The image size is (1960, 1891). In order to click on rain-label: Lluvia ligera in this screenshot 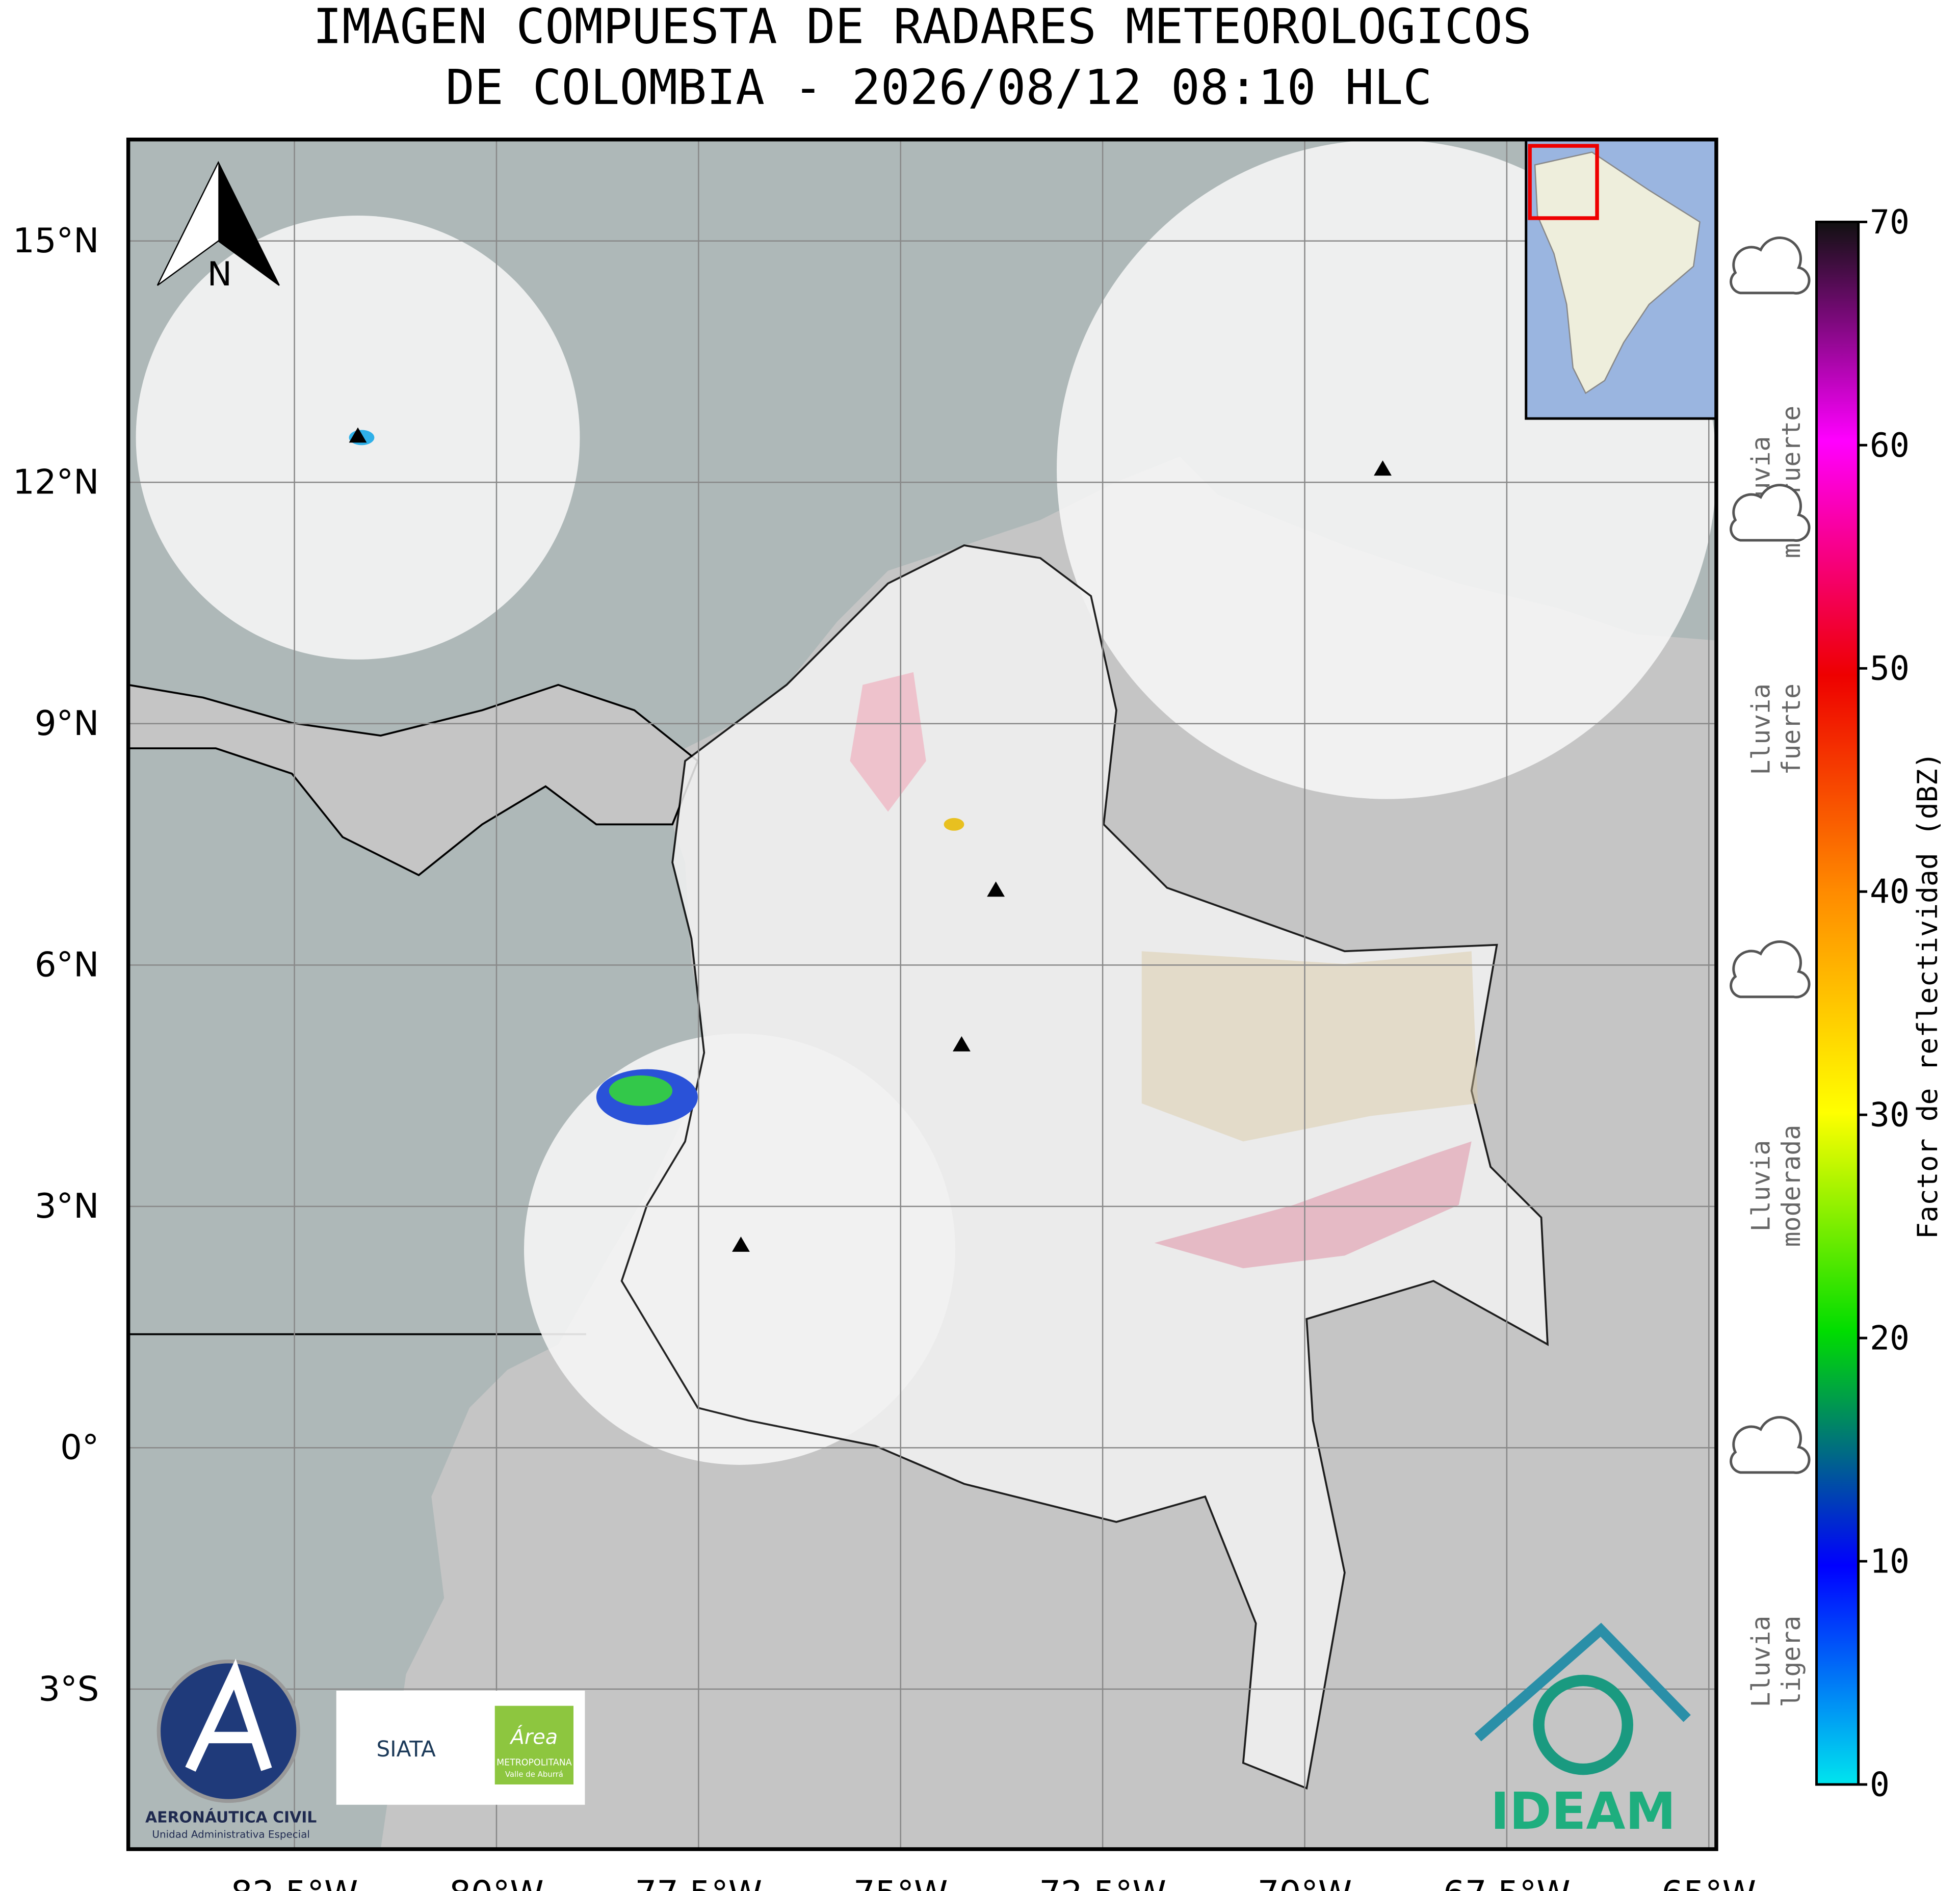, I will do `click(1776, 1662)`.